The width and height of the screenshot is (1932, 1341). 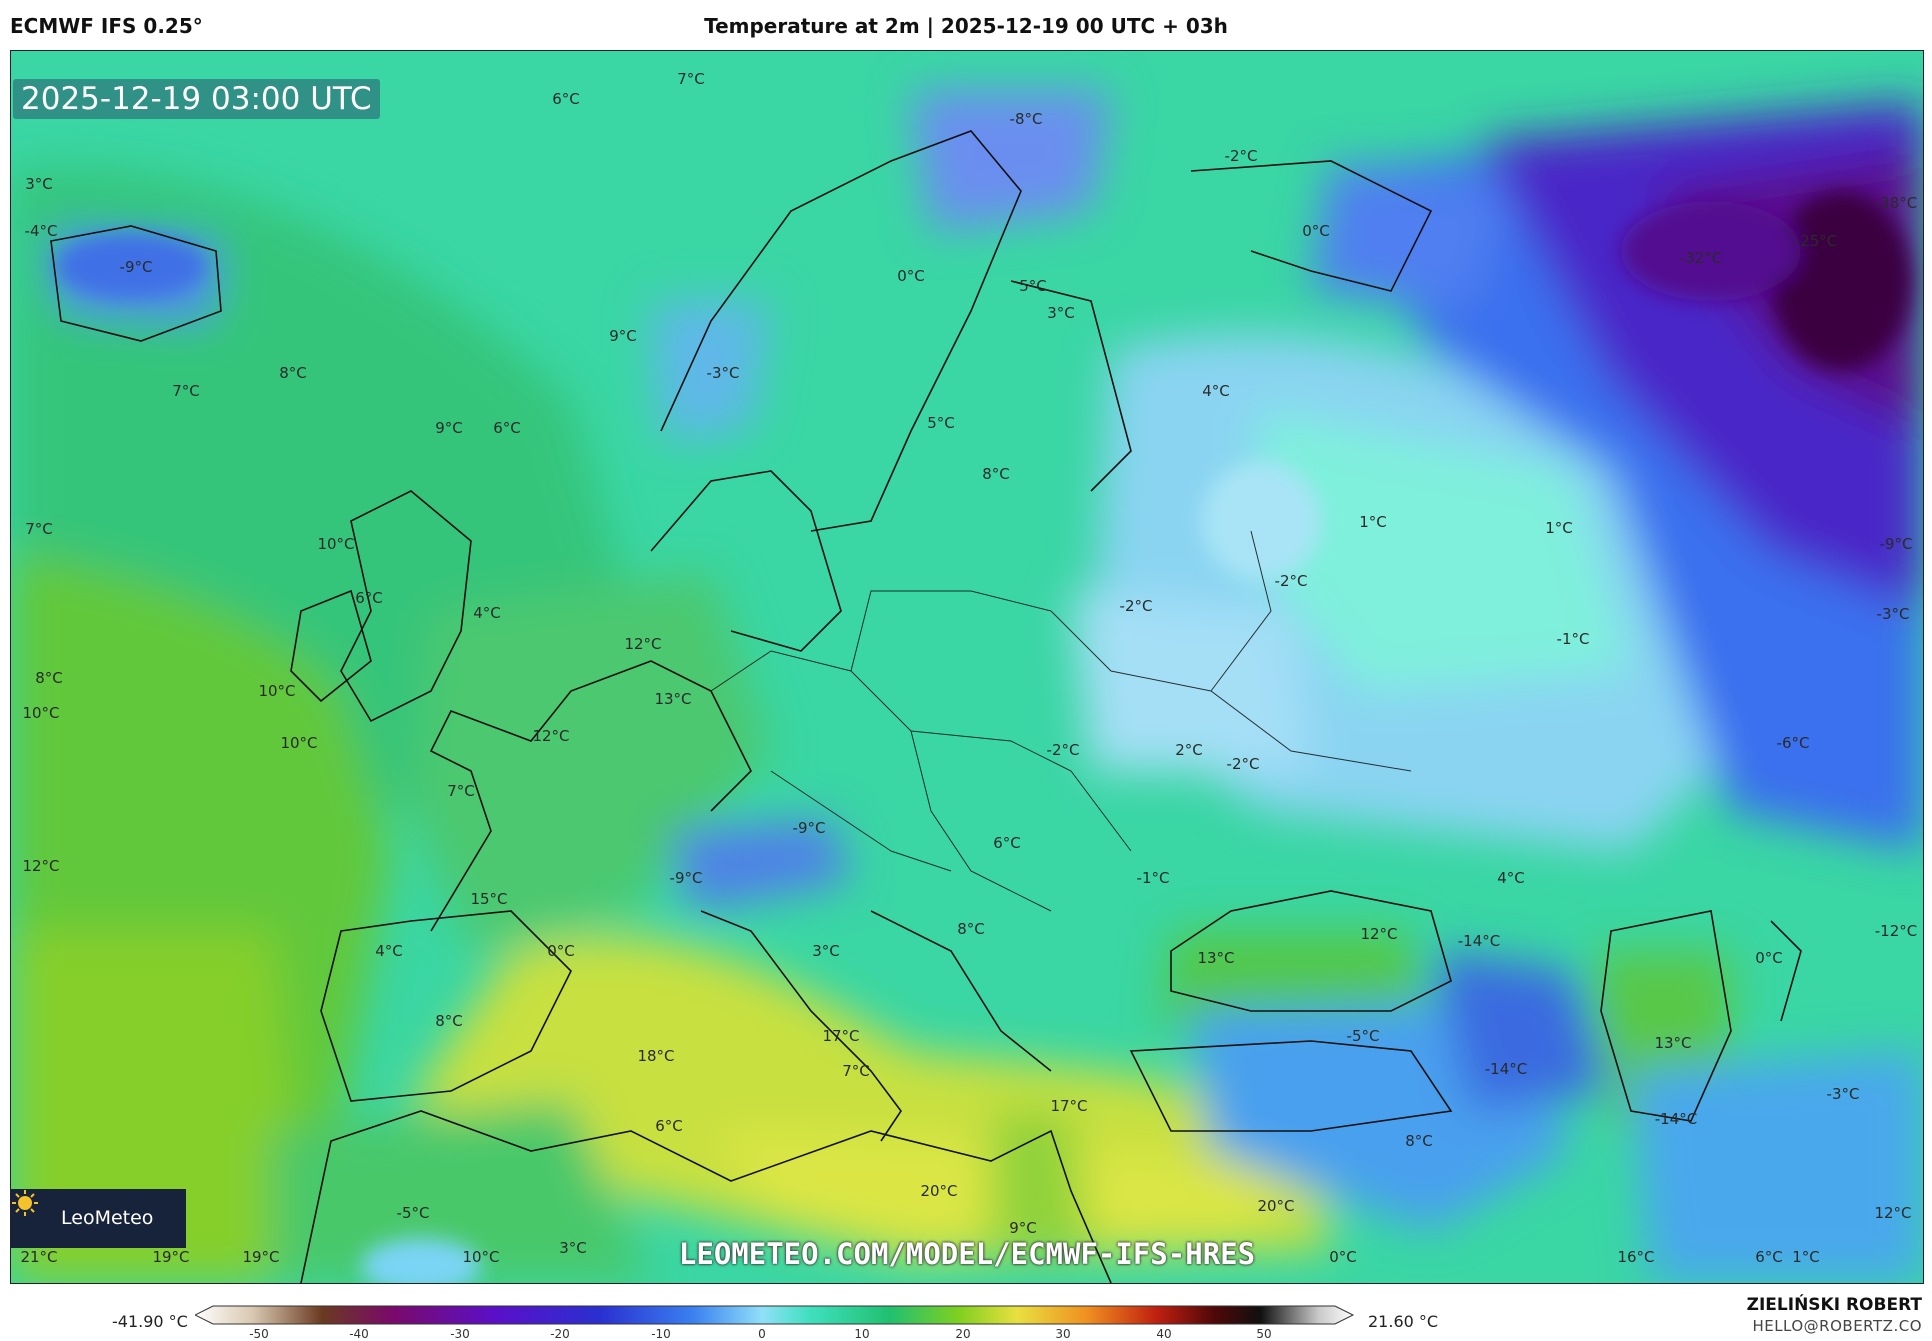 What do you see at coordinates (1837, 1326) in the screenshot?
I see `contact-email: HELLO@ROBERTZ.CO` at bounding box center [1837, 1326].